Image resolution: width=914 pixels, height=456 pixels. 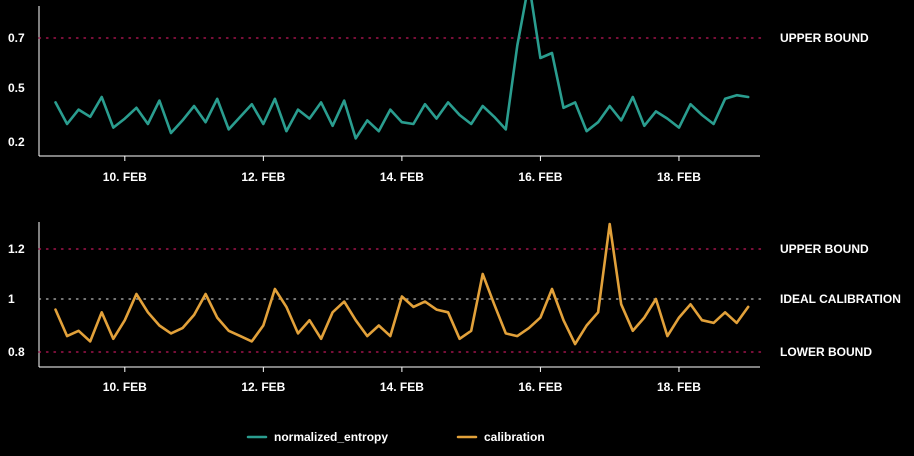 I want to click on y-tick-label: 0.7, so click(x=16, y=38).